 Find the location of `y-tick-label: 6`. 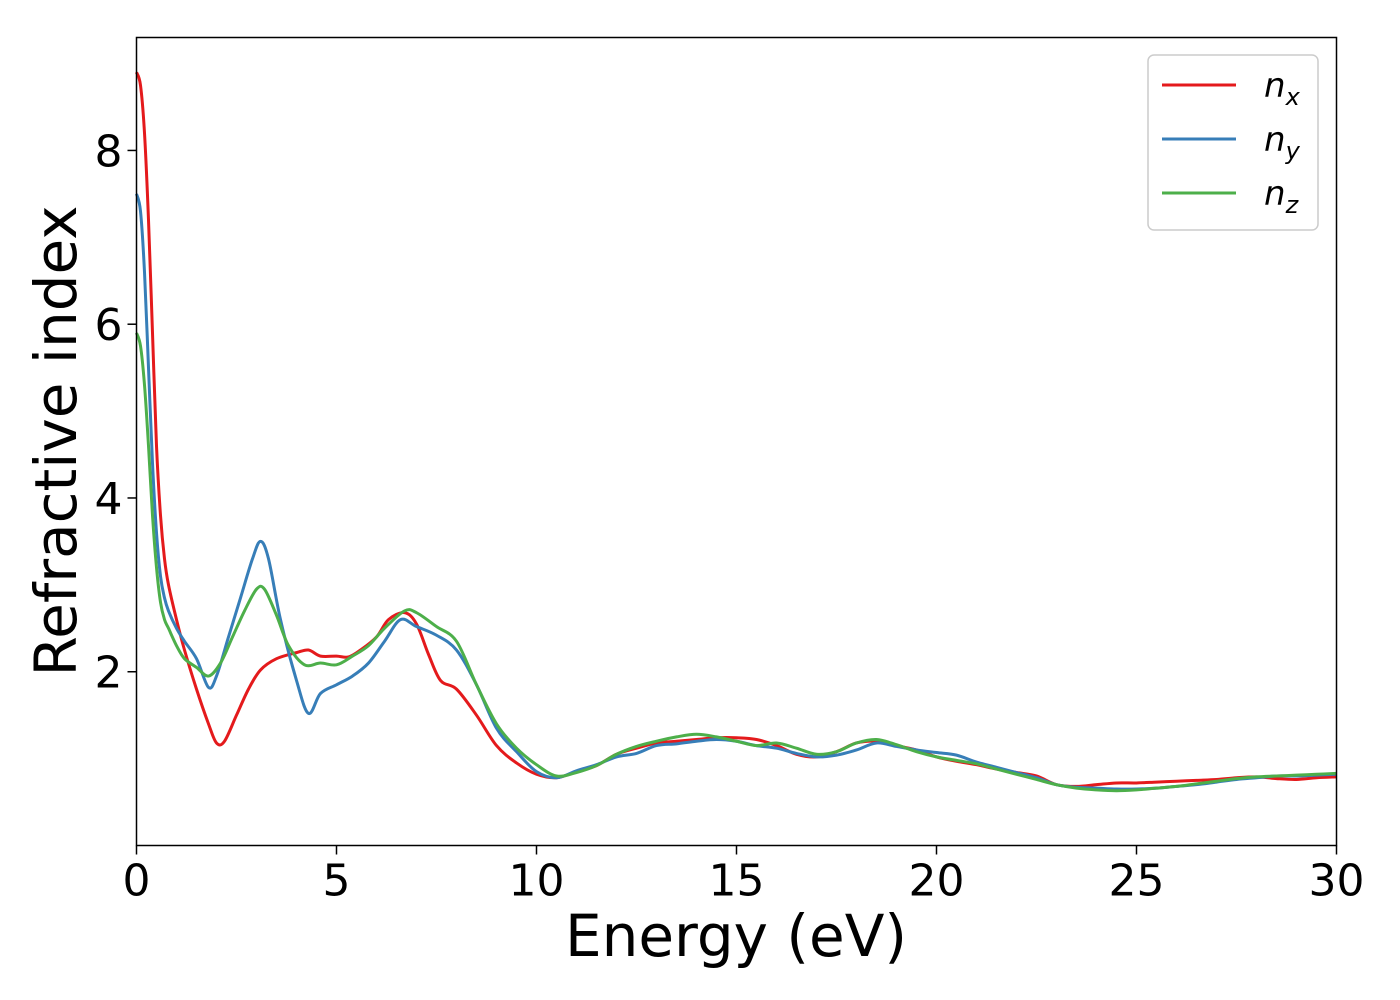

y-tick-label: 6 is located at coordinates (109, 325).